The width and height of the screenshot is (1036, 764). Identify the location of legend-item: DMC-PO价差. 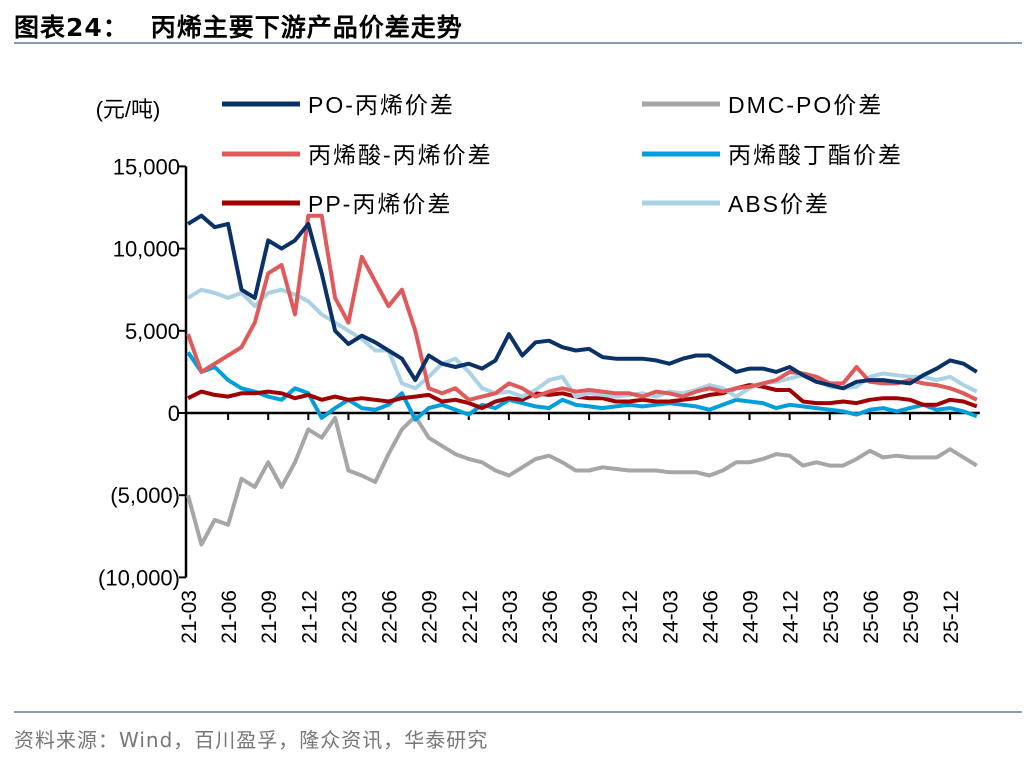
(762, 105).